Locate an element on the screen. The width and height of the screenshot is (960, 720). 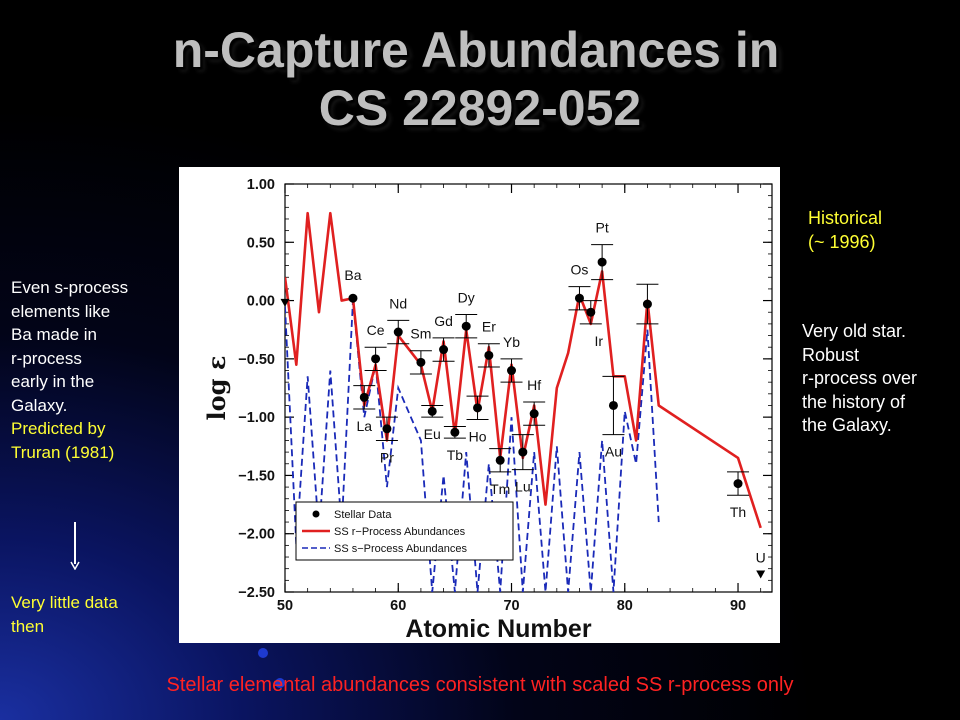
y-tick-label: 0.50 is located at coordinates (261, 243).